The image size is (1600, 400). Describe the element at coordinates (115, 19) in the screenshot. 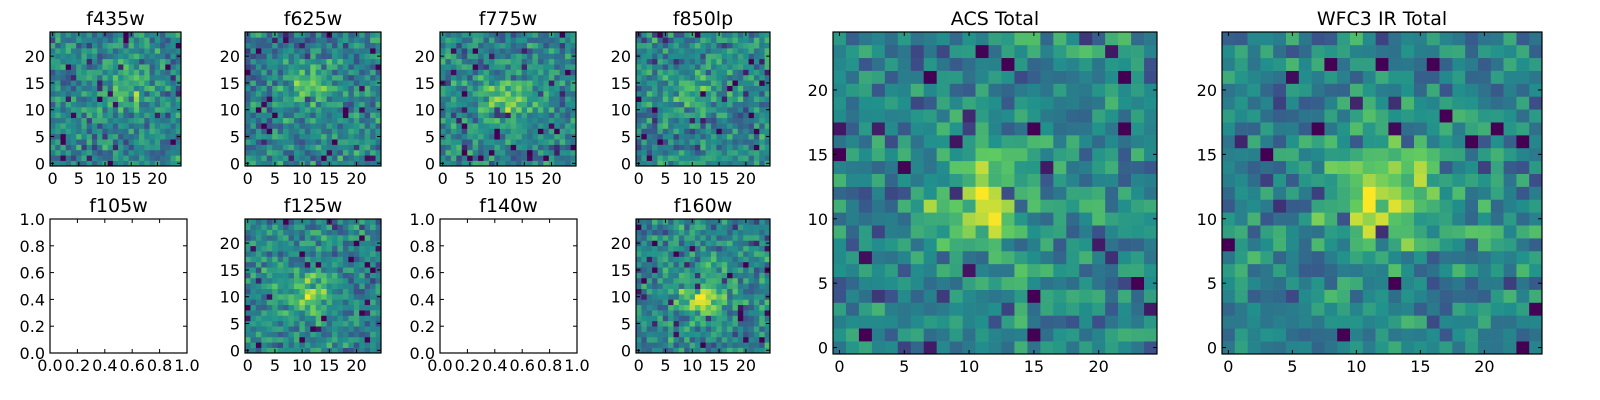

I see `panel-title: f435w` at that location.